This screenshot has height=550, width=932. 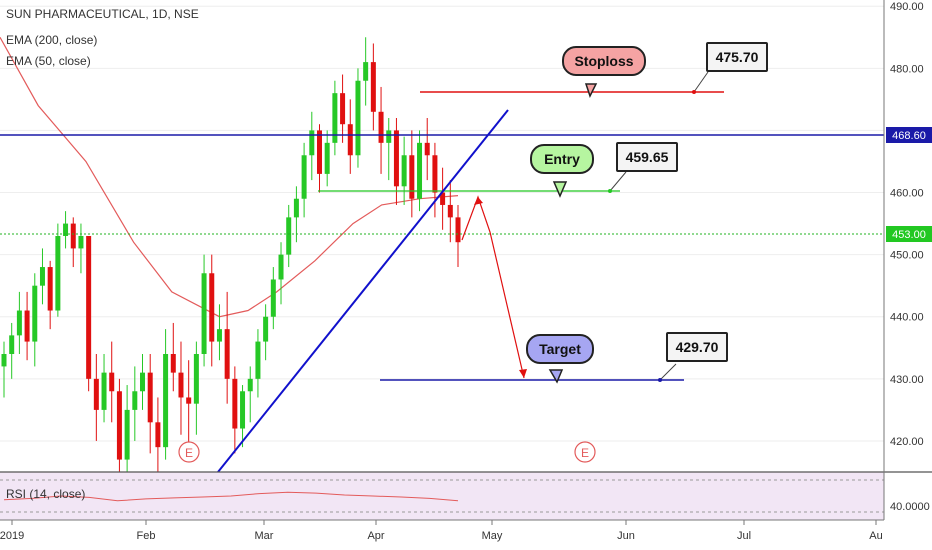 I want to click on rsi-pane, so click(x=442, y=496).